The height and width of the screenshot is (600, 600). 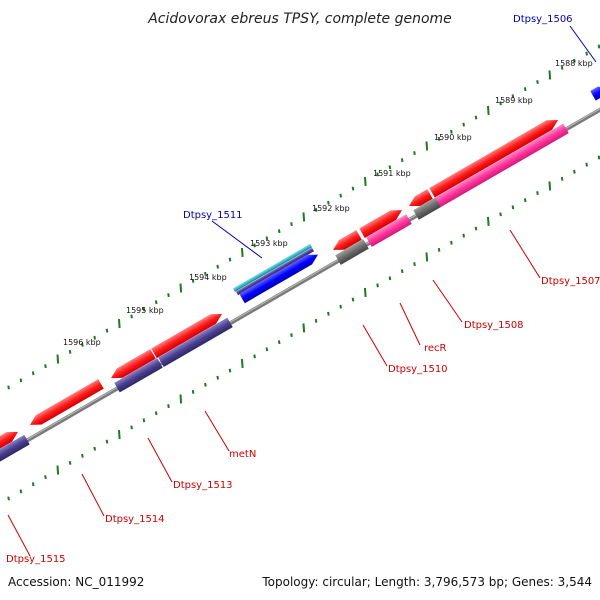 I want to click on gene-metn-feature, so click(x=195, y=342).